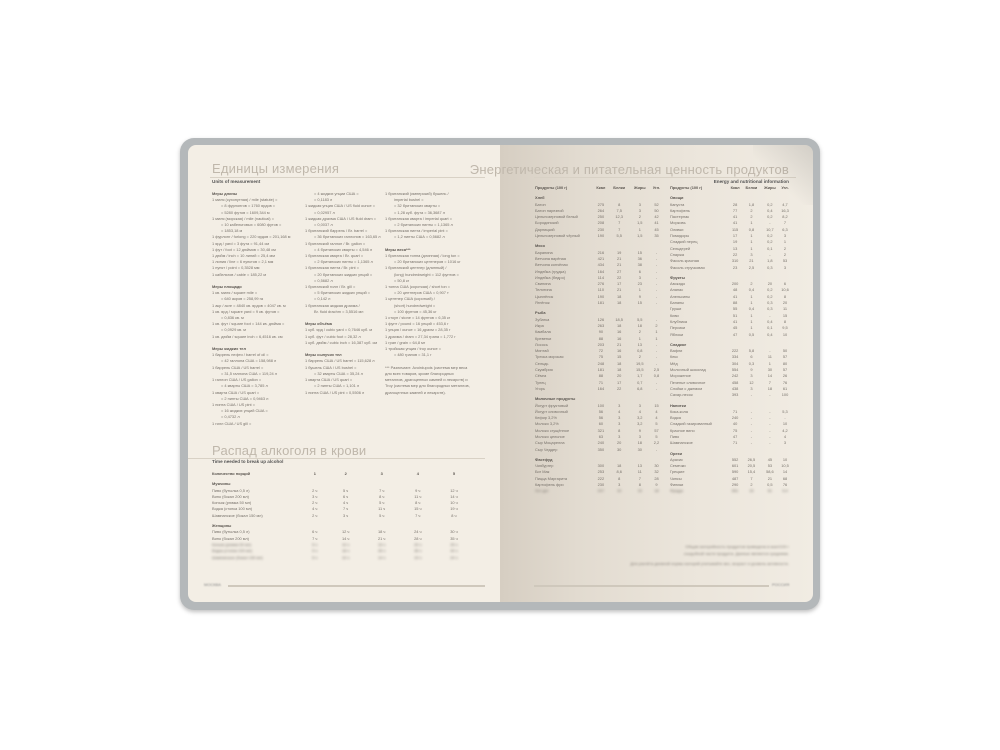 This screenshot has width=1000, height=750. What do you see at coordinates (735, 472) in the screenshot?
I see `value-cell: 590` at bounding box center [735, 472].